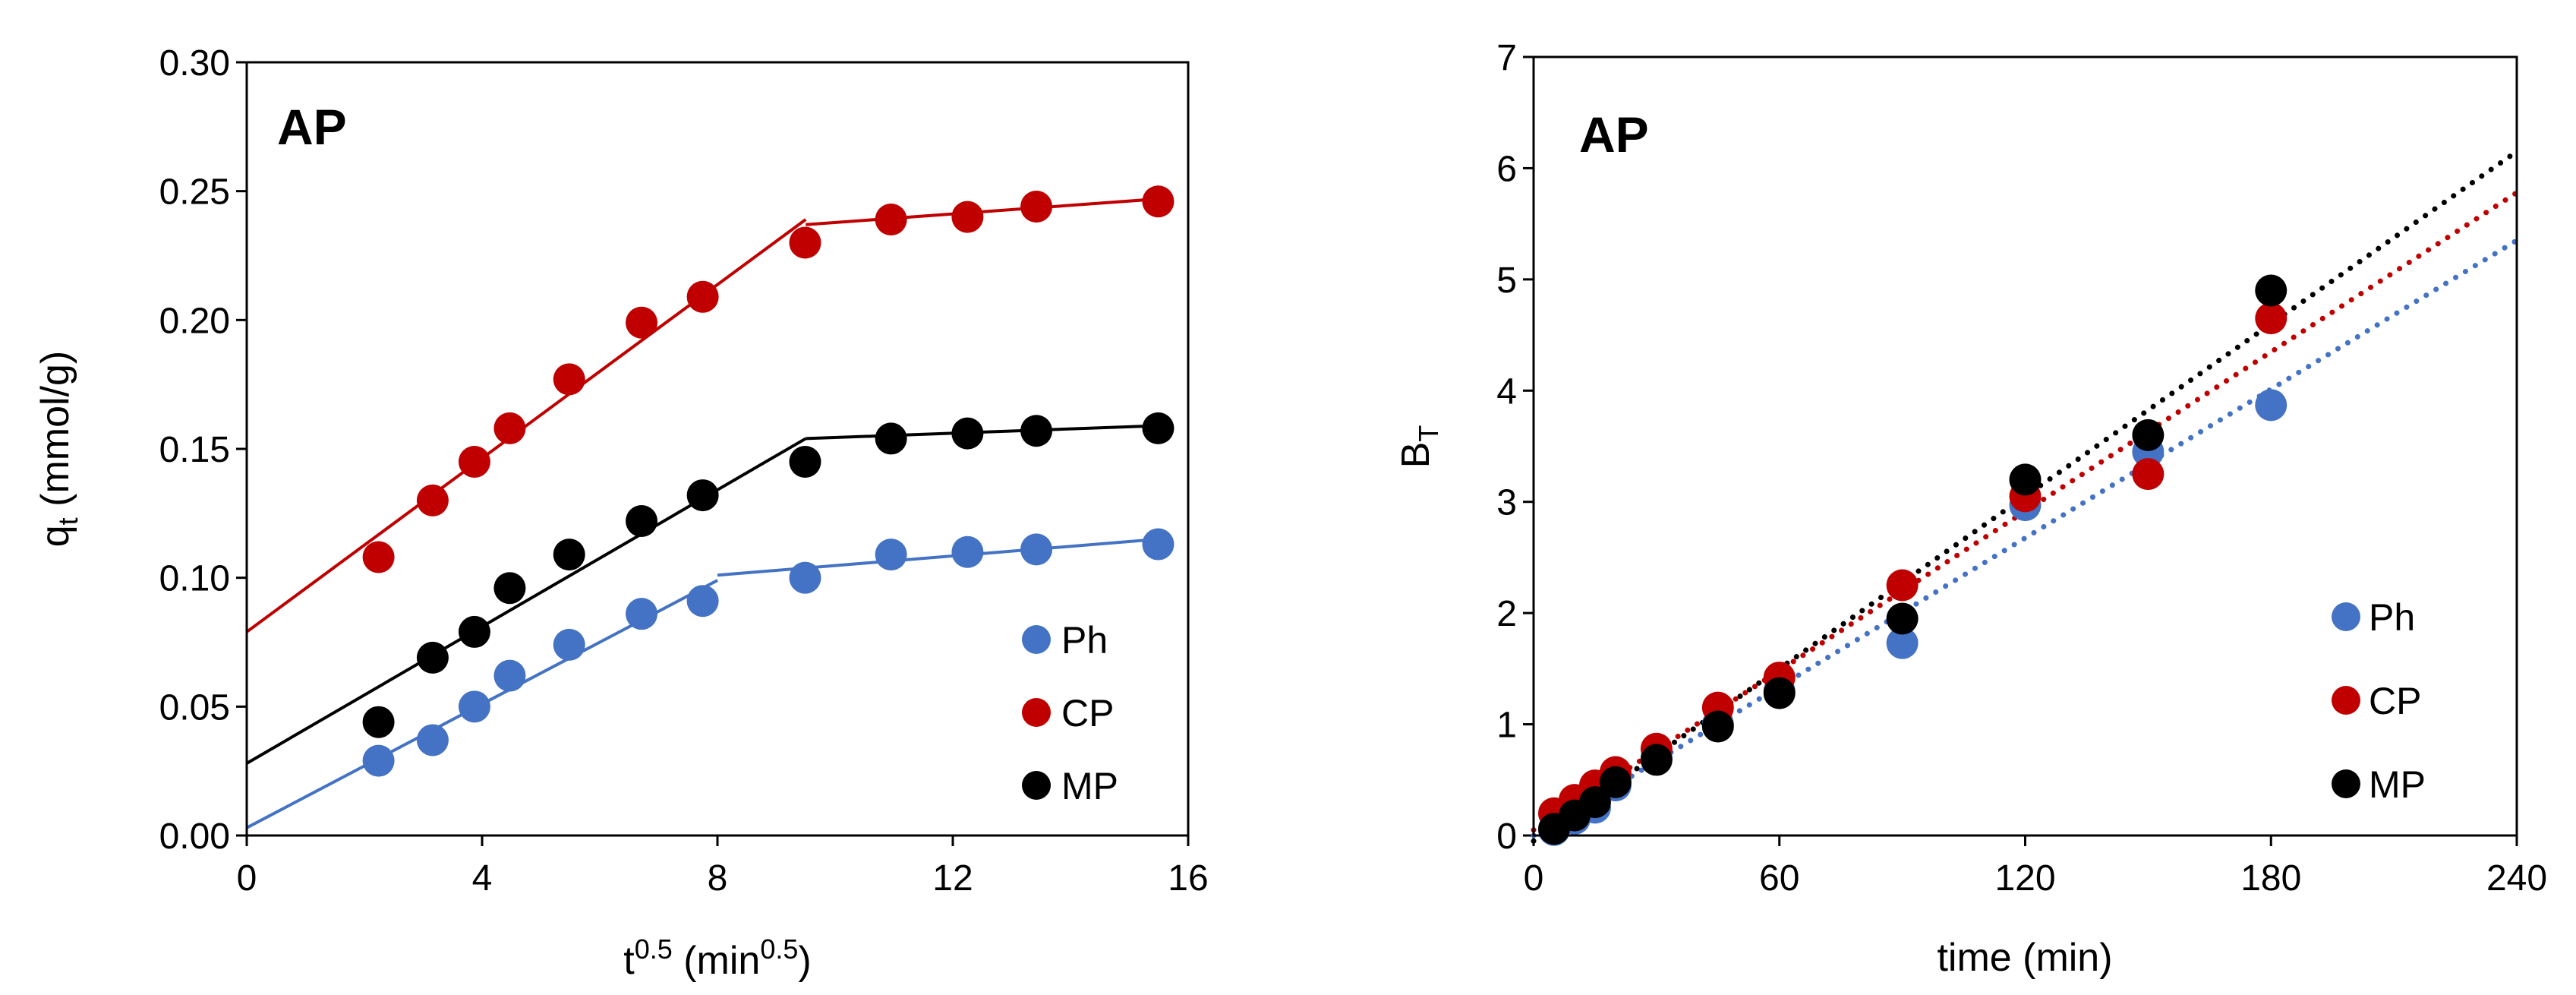 The width and height of the screenshot is (2576, 995). Describe the element at coordinates (952, 878) in the screenshot. I see `left-x-tick-label: 12` at that location.